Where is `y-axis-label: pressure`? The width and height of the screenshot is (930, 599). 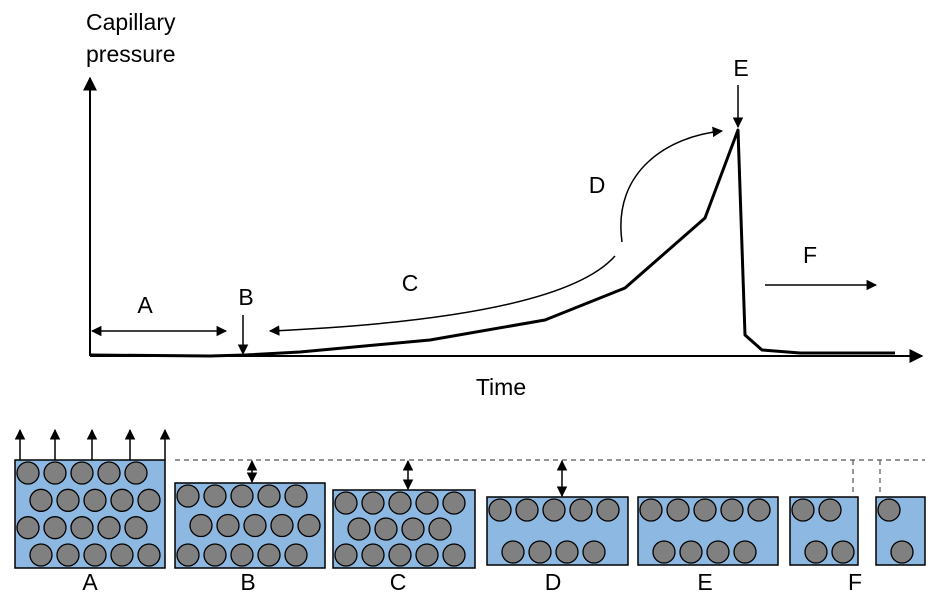 y-axis-label: pressure is located at coordinates (130, 54).